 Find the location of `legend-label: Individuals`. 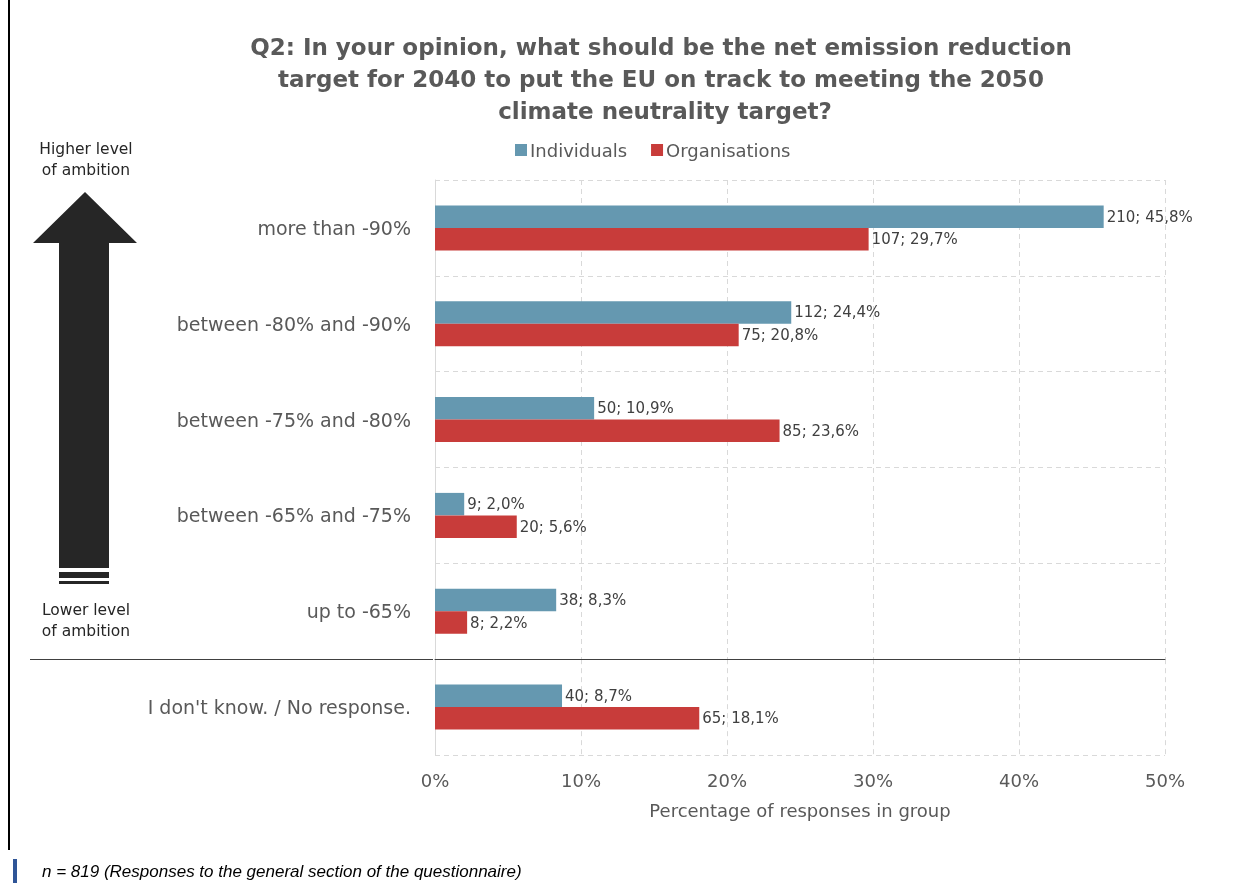

legend-label: Individuals is located at coordinates (579, 150).